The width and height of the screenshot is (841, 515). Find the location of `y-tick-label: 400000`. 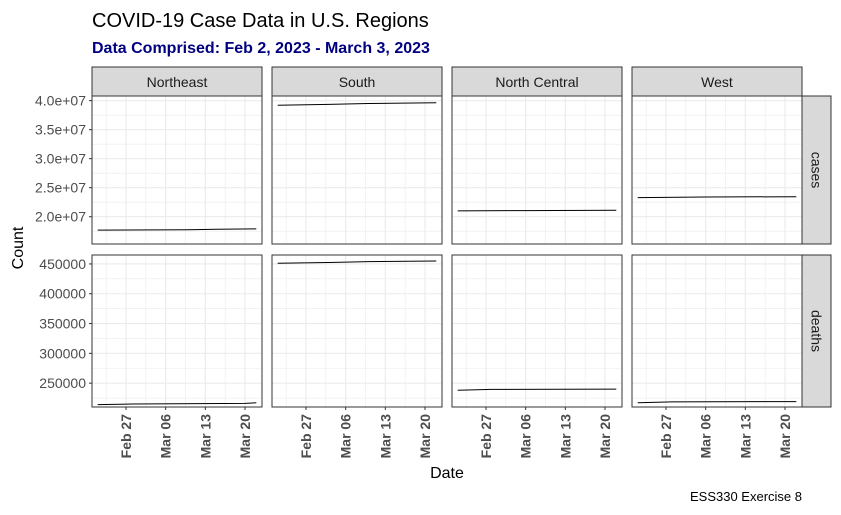

y-tick-label: 400000 is located at coordinates (62, 294).